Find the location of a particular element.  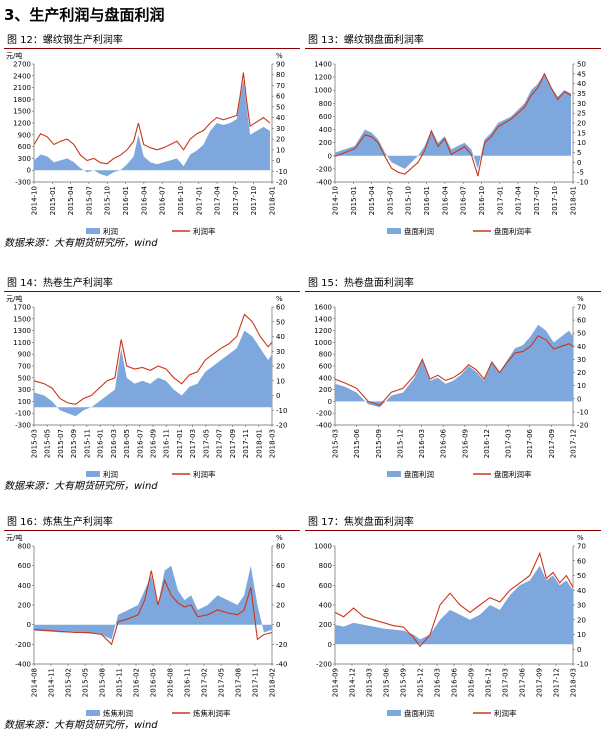

y-left-tick-label: 2700 is located at coordinates (22, 65).